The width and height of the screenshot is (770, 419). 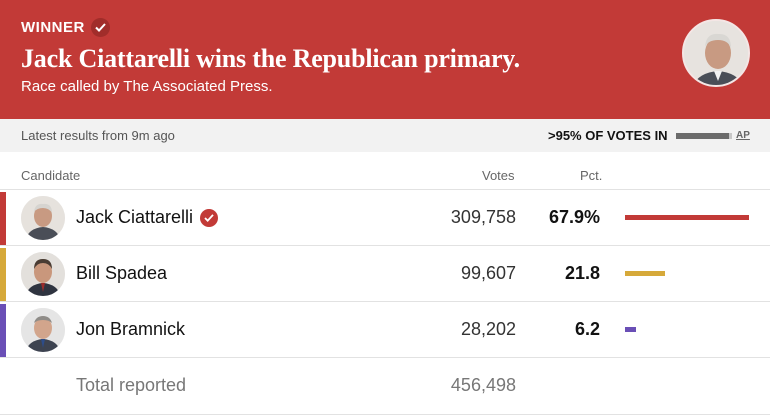 I want to click on total-reported-votes: 456,498, so click(x=483, y=385).